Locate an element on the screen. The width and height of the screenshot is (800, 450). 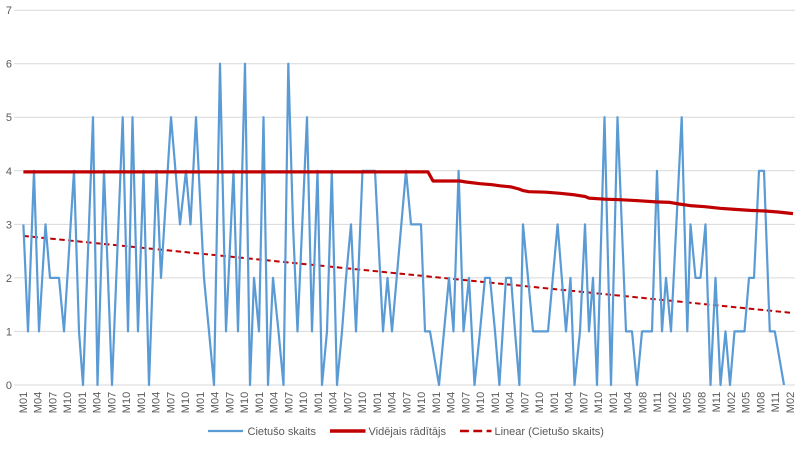
svg-text: Linear (Cietušo skaits) is located at coordinates (549, 432).